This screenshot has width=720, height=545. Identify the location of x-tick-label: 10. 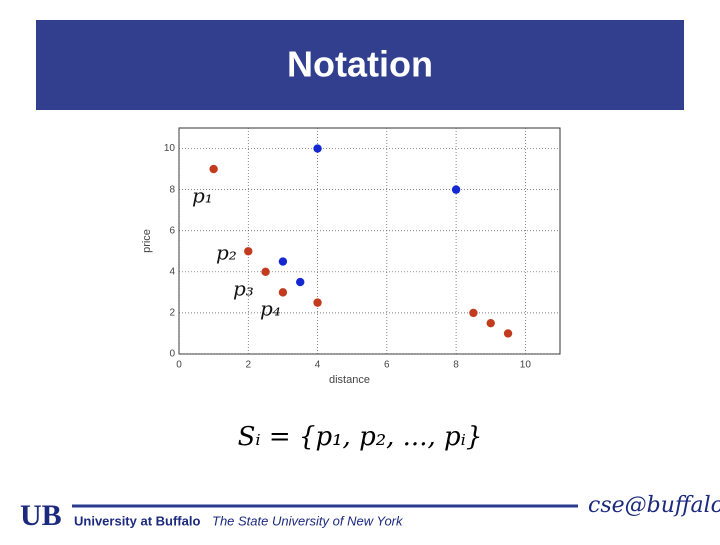
(526, 365).